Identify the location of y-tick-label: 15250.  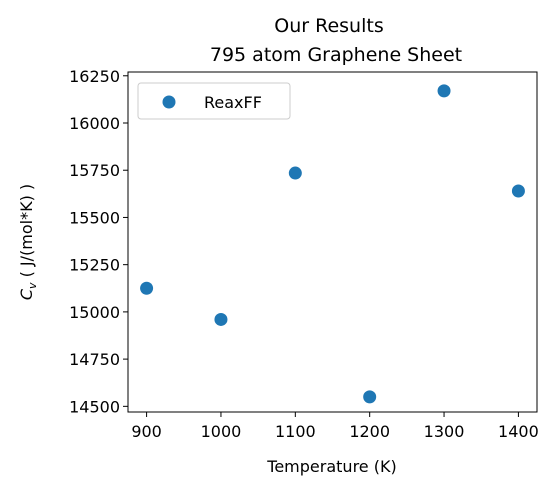
(94, 265).